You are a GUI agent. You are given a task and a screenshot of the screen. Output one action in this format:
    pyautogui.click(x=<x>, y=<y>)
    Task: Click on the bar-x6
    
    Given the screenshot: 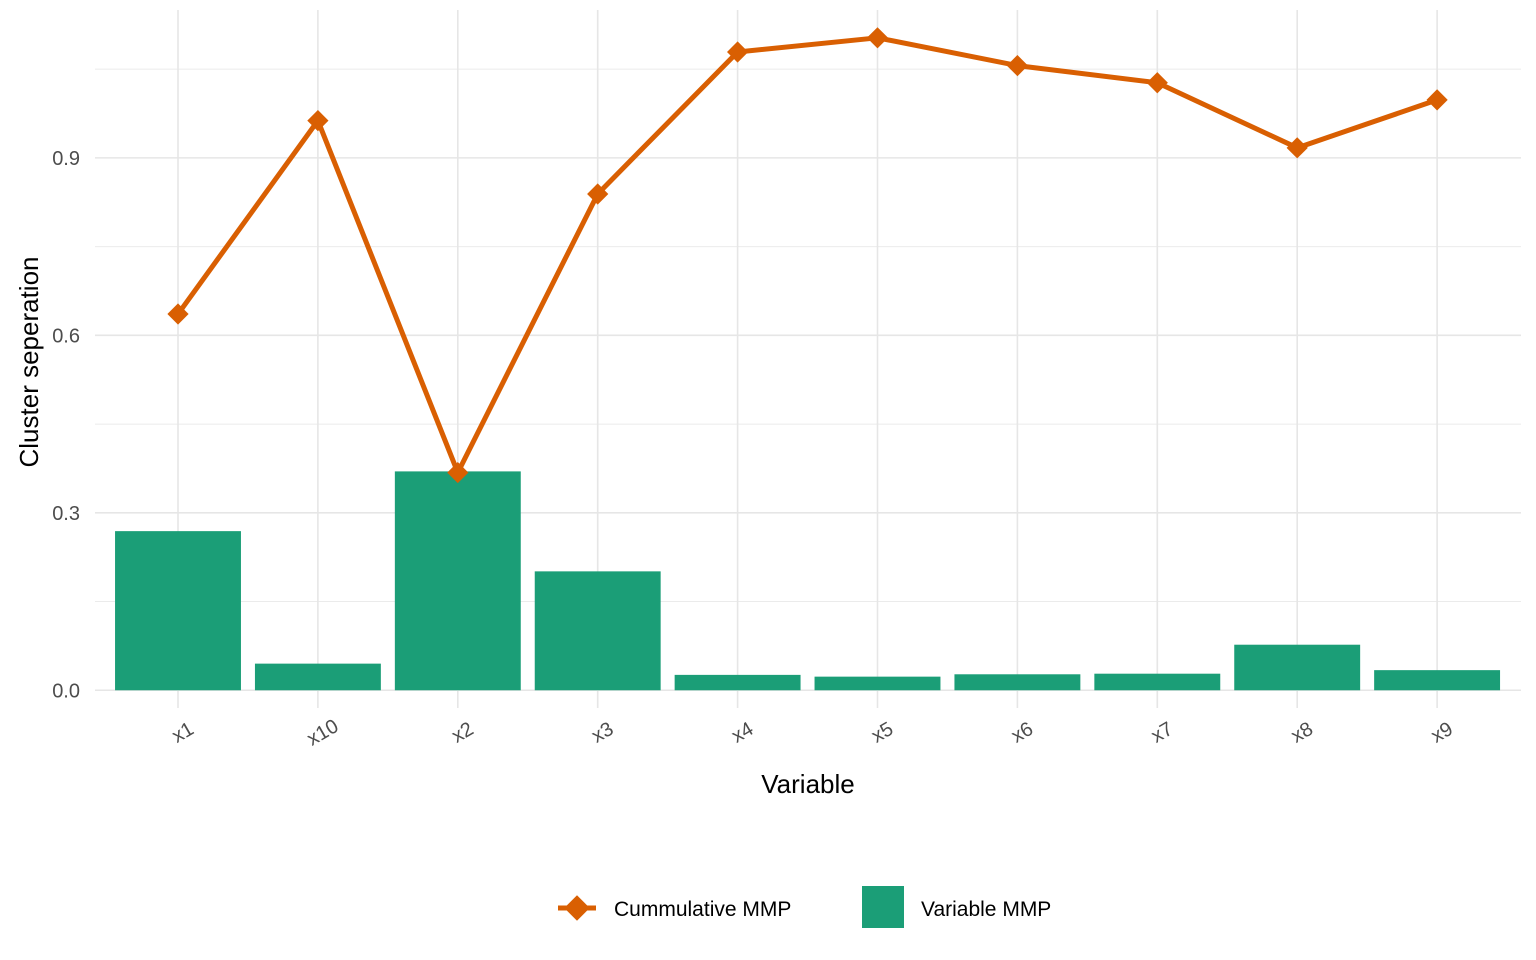 What is the action you would take?
    pyautogui.click(x=1017, y=682)
    